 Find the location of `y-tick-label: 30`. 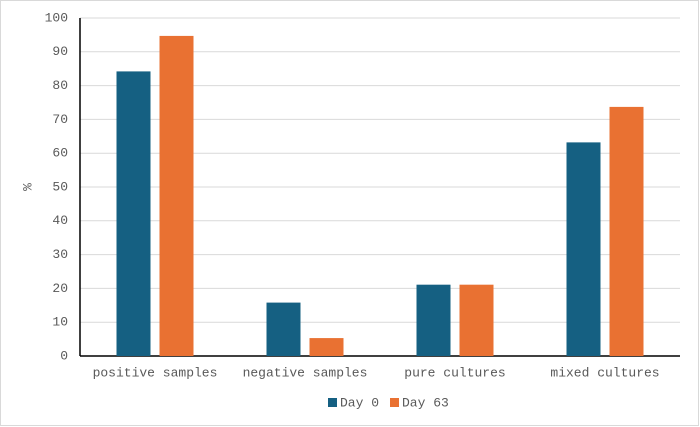

y-tick-label: 30 is located at coordinates (60, 254).